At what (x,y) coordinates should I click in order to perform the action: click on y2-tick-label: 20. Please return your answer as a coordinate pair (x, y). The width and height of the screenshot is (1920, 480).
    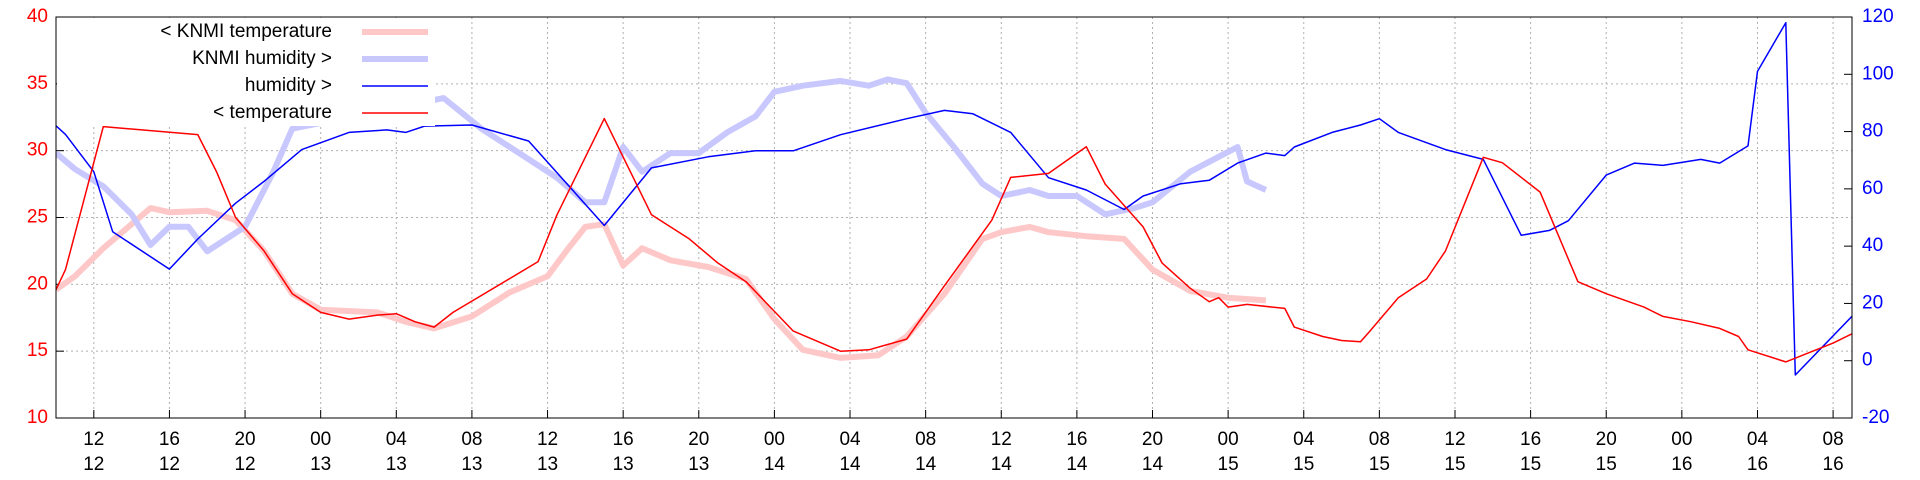
    Looking at the image, I should click on (1872, 302).